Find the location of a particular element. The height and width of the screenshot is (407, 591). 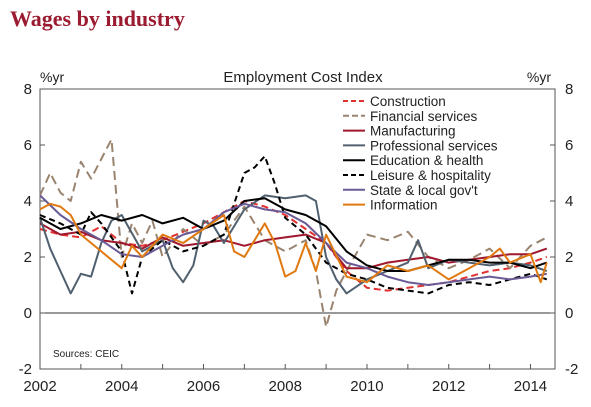

x-tick-label: 2014 is located at coordinates (530, 386).